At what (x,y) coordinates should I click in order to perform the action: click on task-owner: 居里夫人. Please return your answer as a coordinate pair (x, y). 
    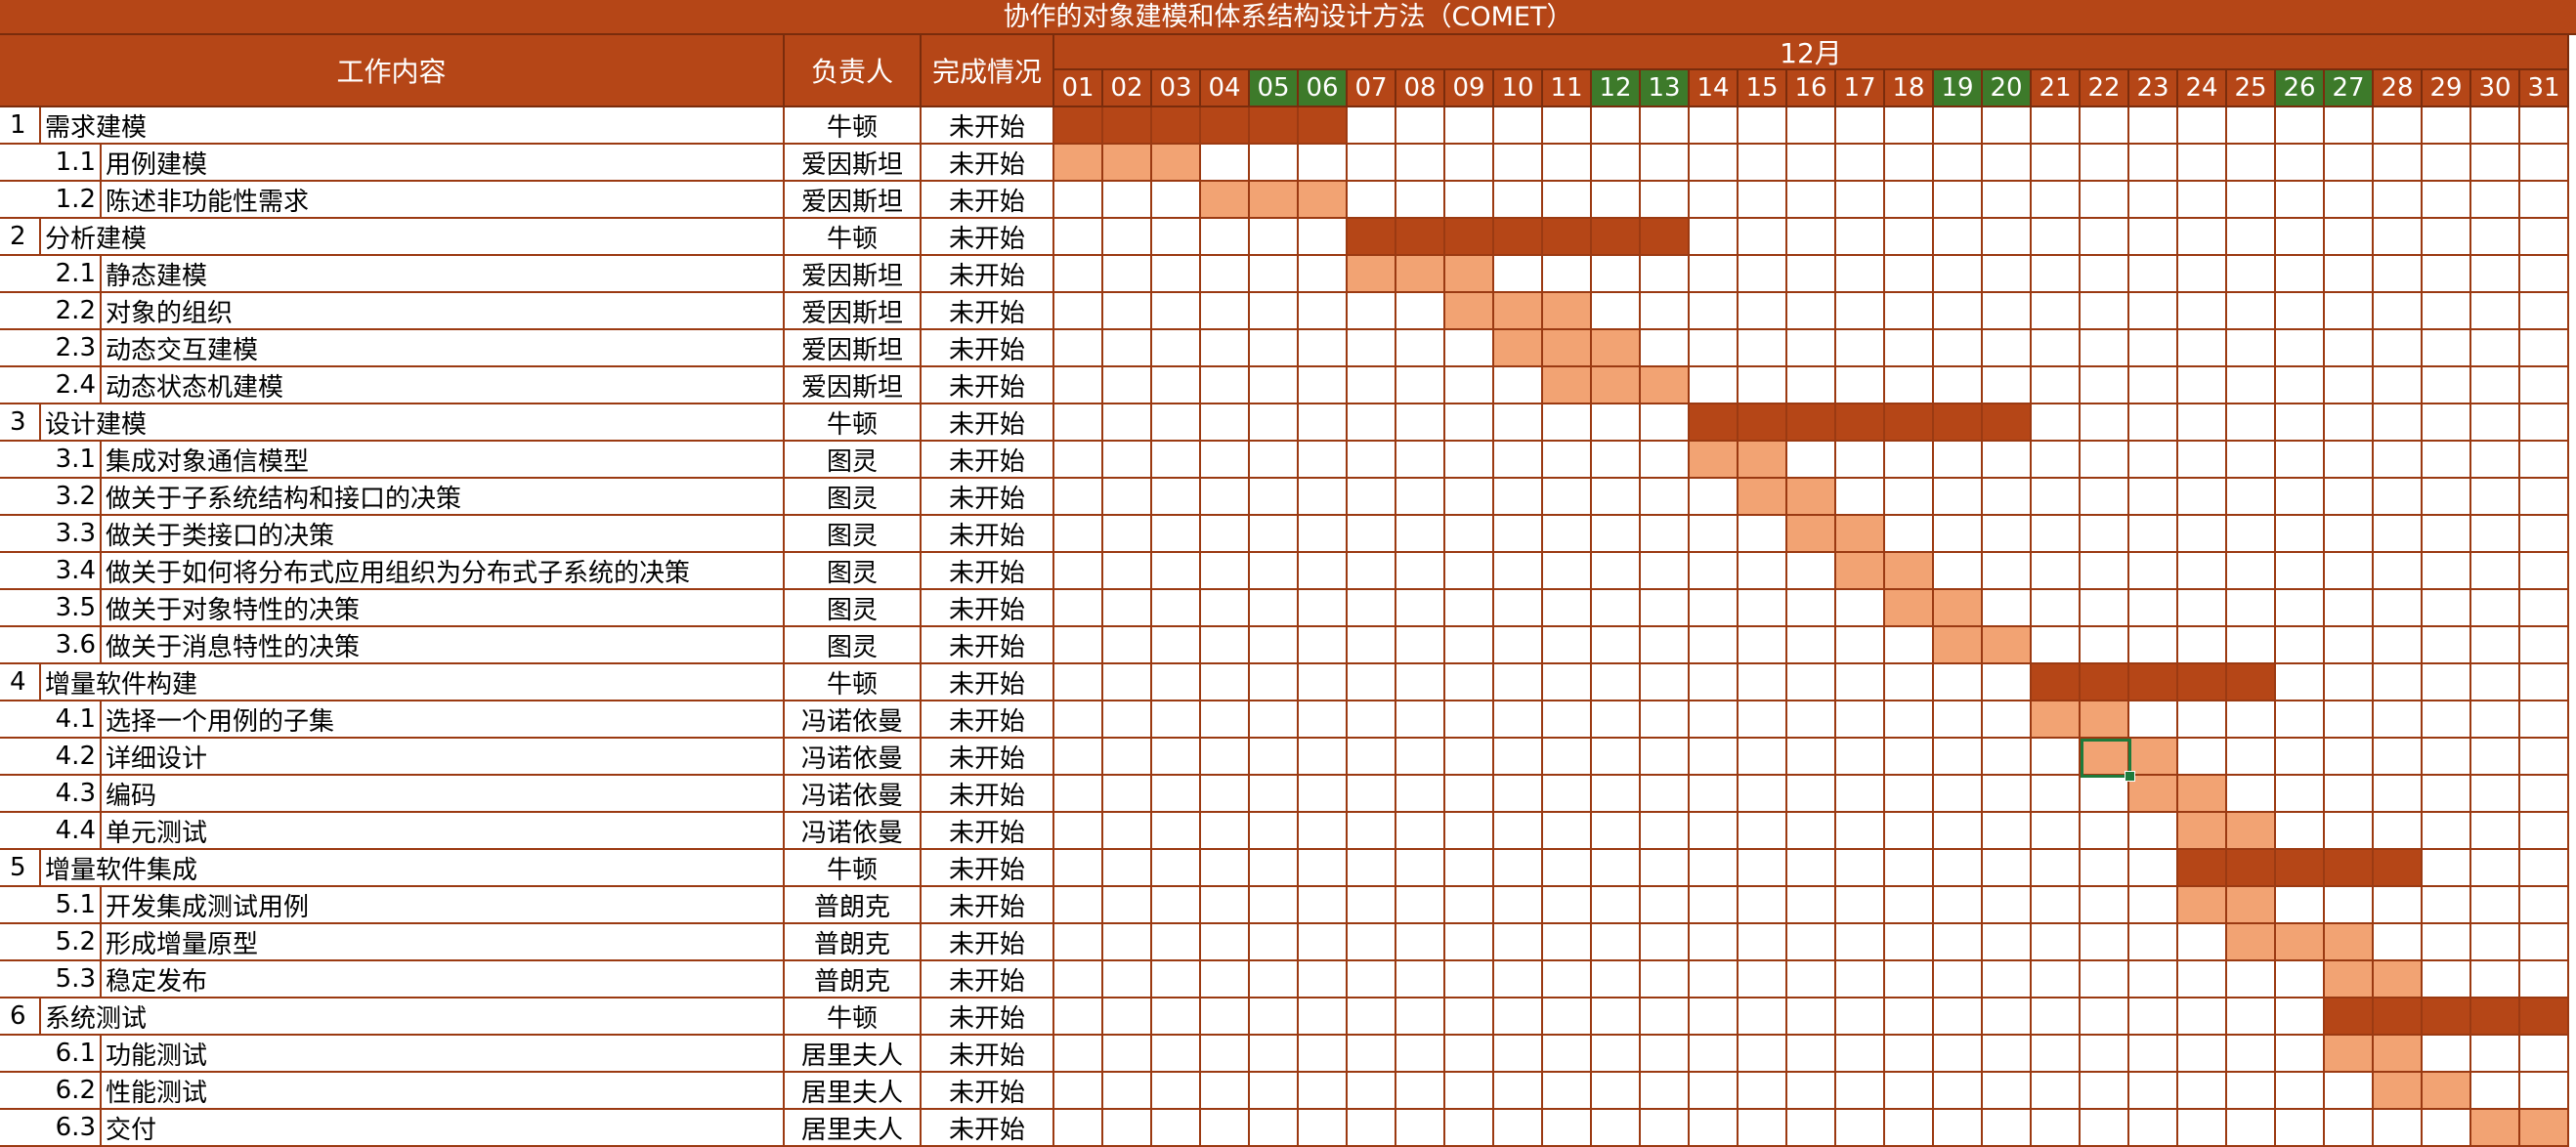
    Looking at the image, I should click on (853, 1091).